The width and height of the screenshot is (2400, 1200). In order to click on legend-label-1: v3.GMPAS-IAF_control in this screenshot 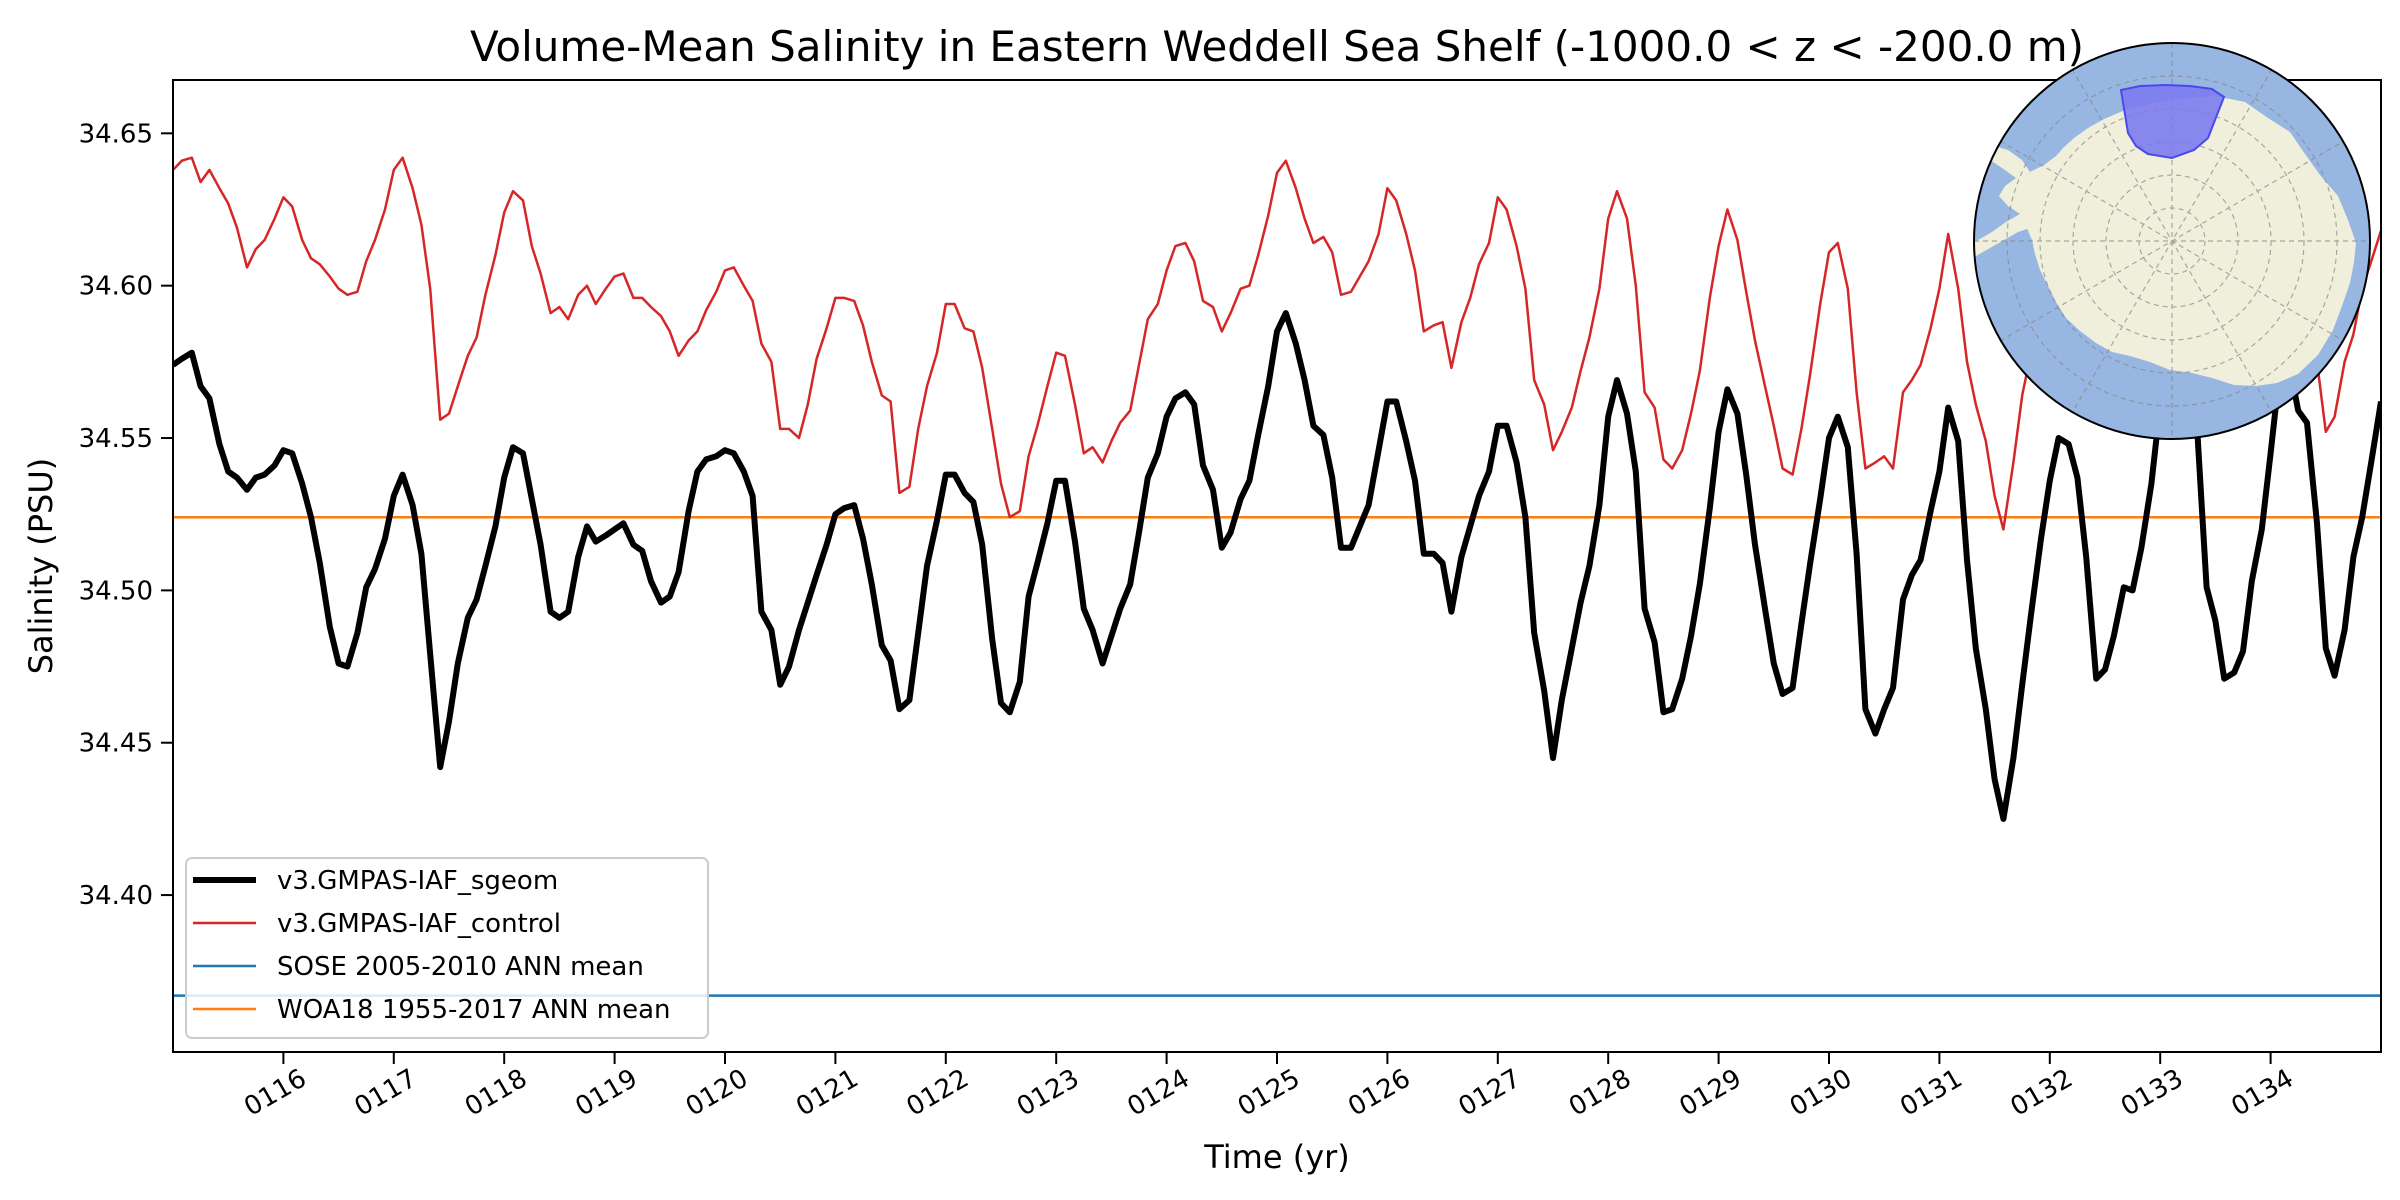, I will do `click(419, 924)`.